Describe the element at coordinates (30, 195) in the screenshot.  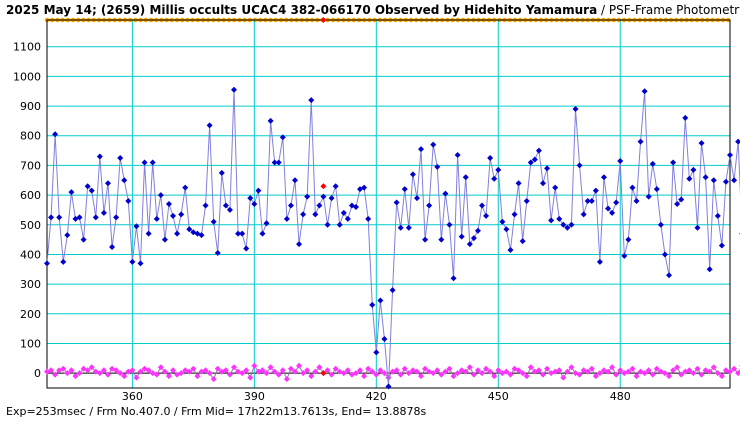
I see `y-tick-label: 600` at that location.